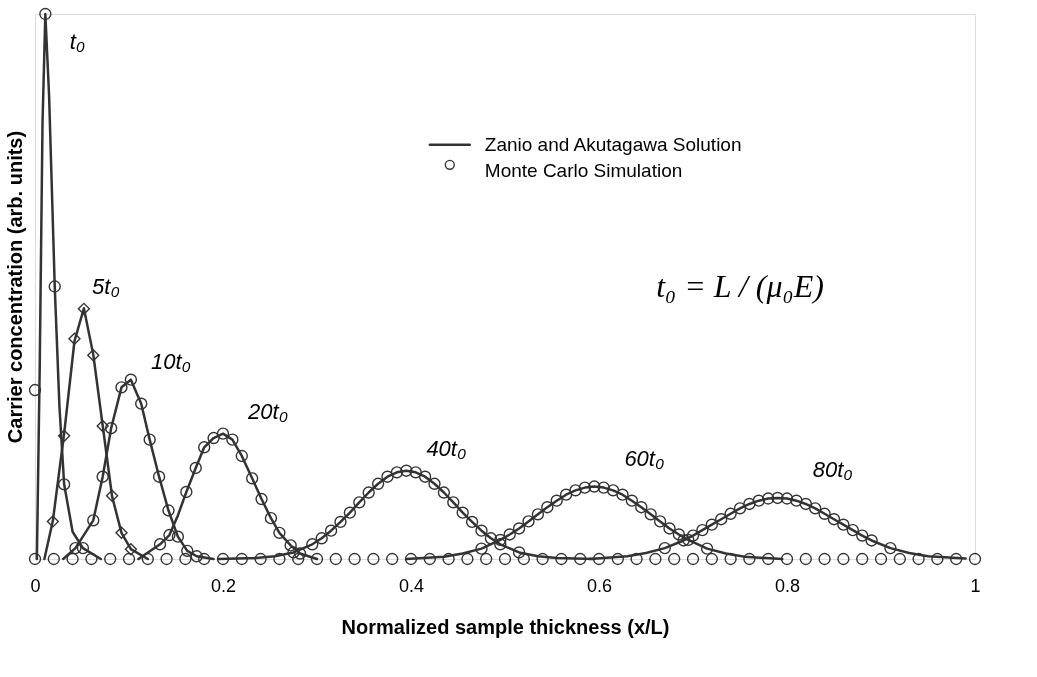 The image size is (1037, 677). Describe the element at coordinates (411, 585) in the screenshot. I see `x-tick-label: 0.4` at that location.